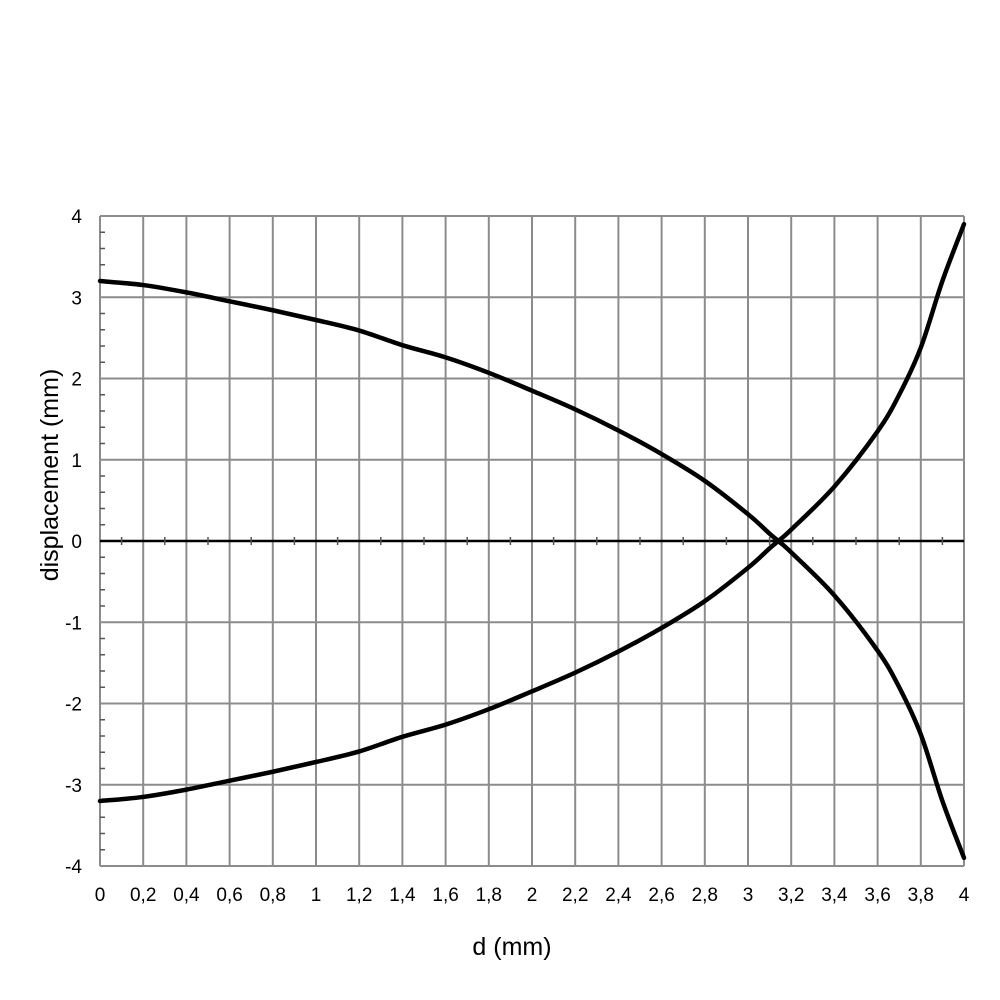 The width and height of the screenshot is (1000, 1000). Describe the element at coordinates (402, 895) in the screenshot. I see `x-tick-label: 1,4` at that location.